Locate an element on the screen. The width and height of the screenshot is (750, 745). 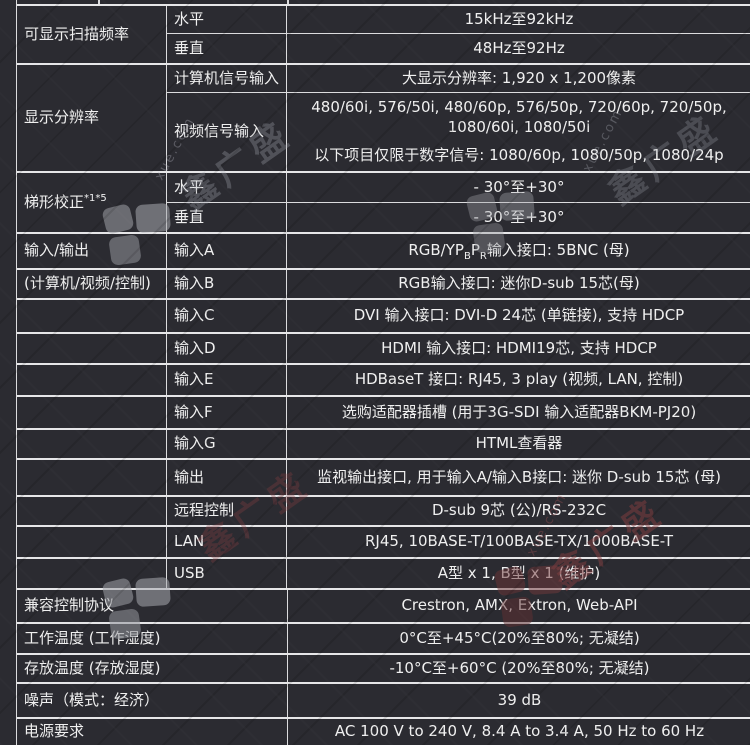
value-cell: 48Hz至92Hz is located at coordinates (519, 47).